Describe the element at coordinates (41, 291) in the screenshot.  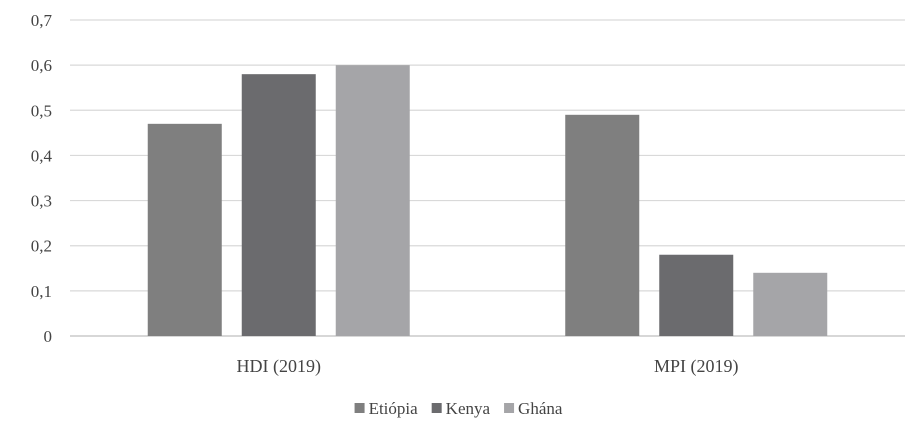
I see `y-tick-label: 0,1` at that location.